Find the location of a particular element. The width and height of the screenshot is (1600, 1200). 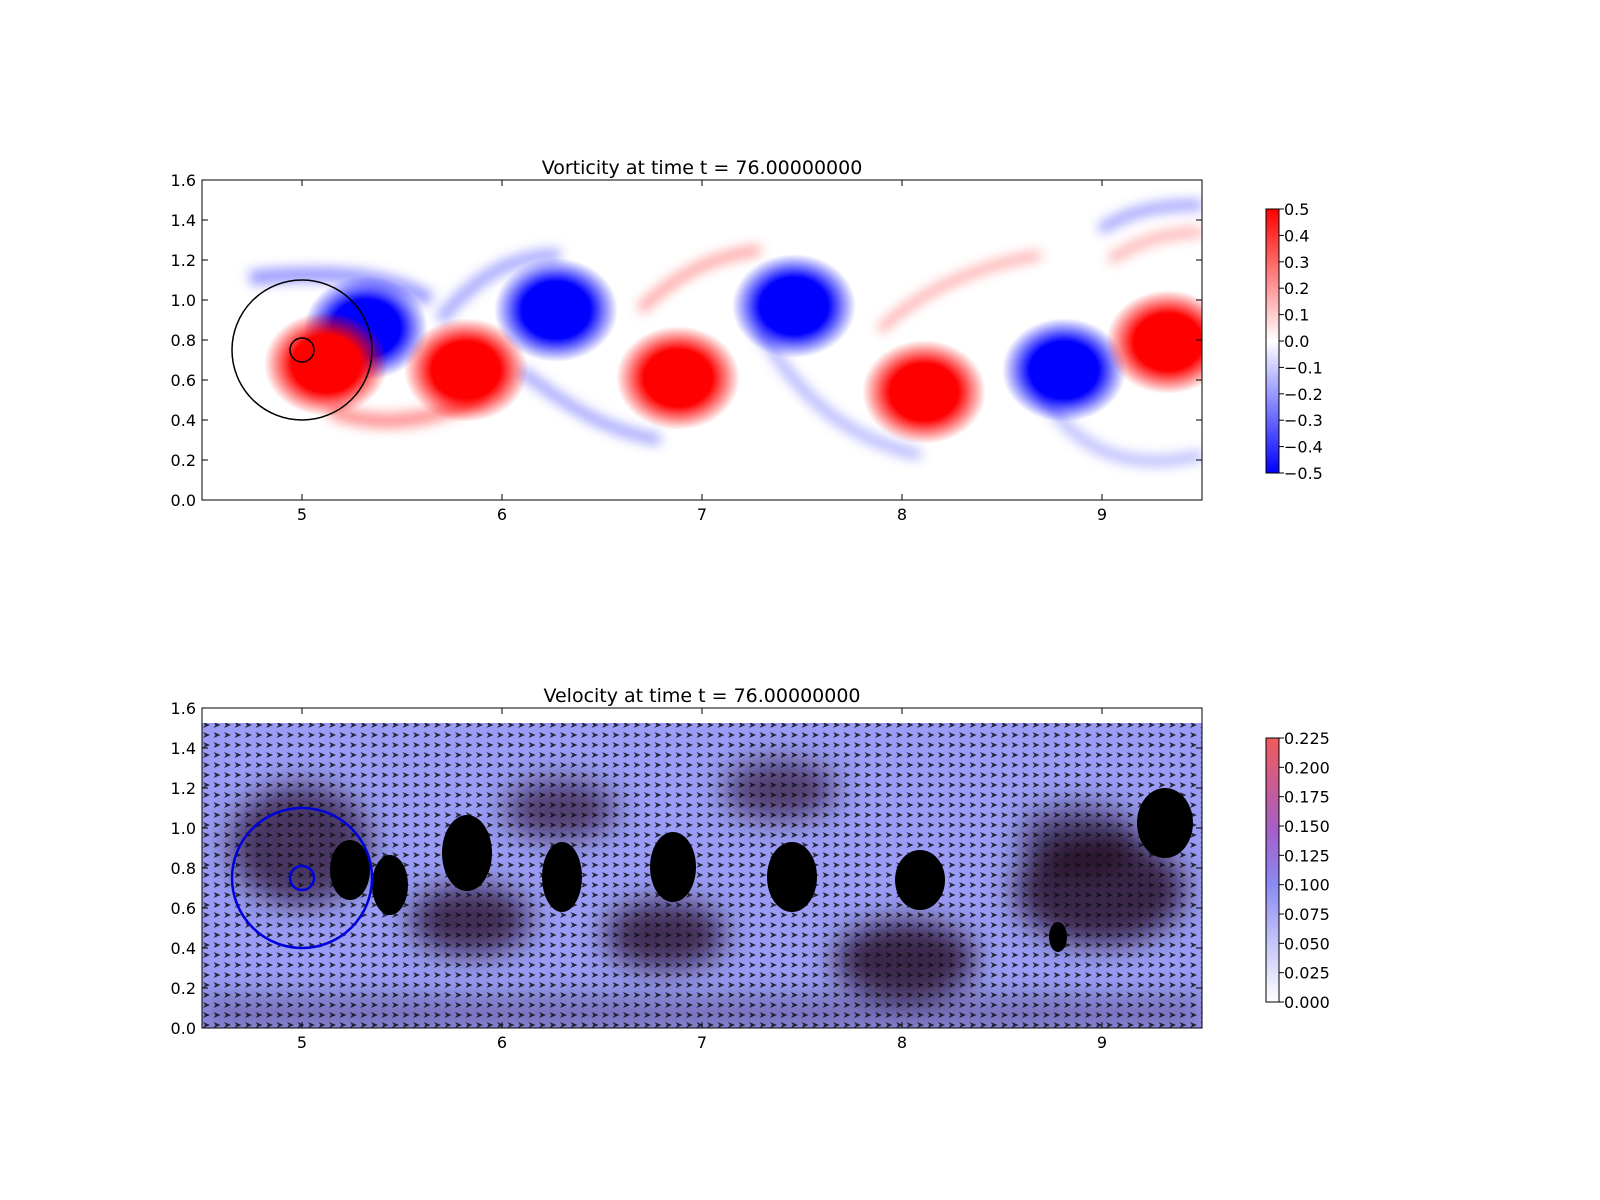

colorbar-tick-label: 0.3 is located at coordinates (1296, 262).